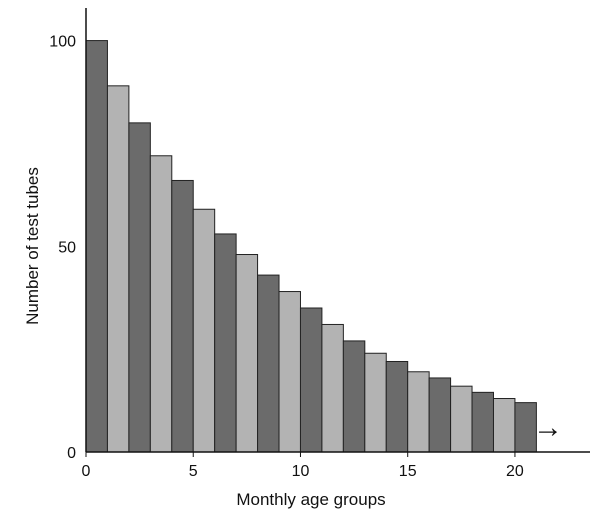 The height and width of the screenshot is (522, 602). What do you see at coordinates (193, 471) in the screenshot?
I see `x-tick-label-5: 5` at bounding box center [193, 471].